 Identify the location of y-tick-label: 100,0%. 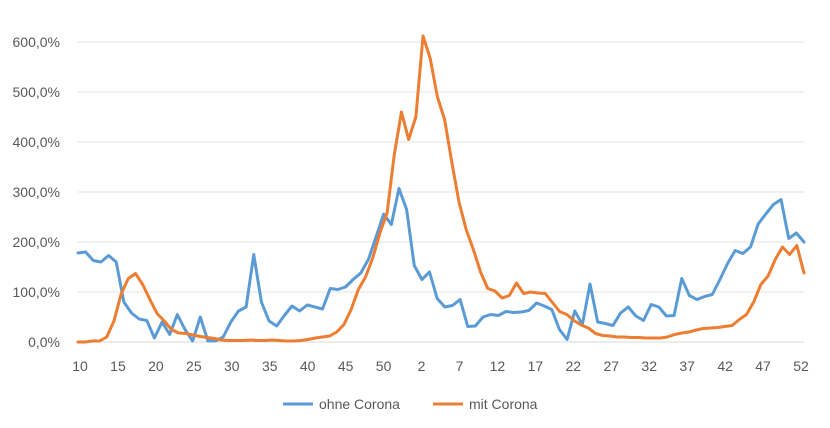
(36, 292).